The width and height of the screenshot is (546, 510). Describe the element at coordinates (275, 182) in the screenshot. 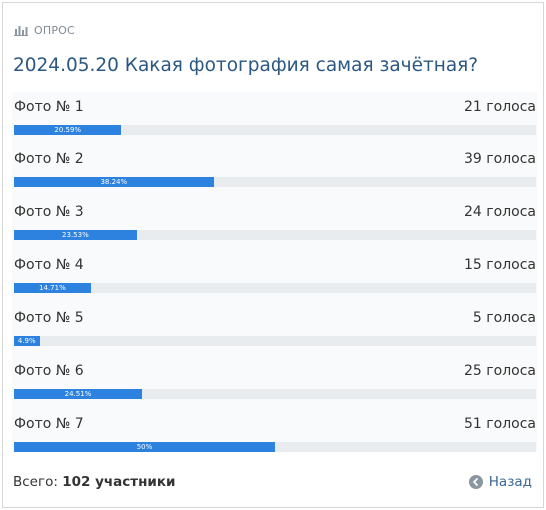

I see `option-bar-track: 38.24%` at that location.